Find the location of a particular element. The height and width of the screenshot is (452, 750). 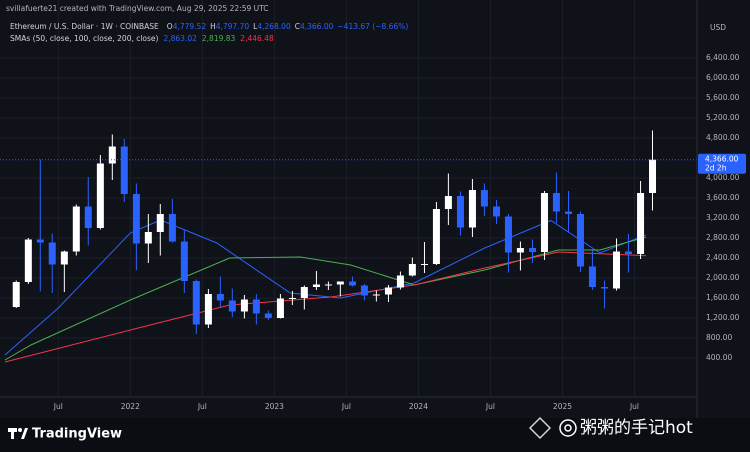

tv-logo is located at coordinates (18, 433).